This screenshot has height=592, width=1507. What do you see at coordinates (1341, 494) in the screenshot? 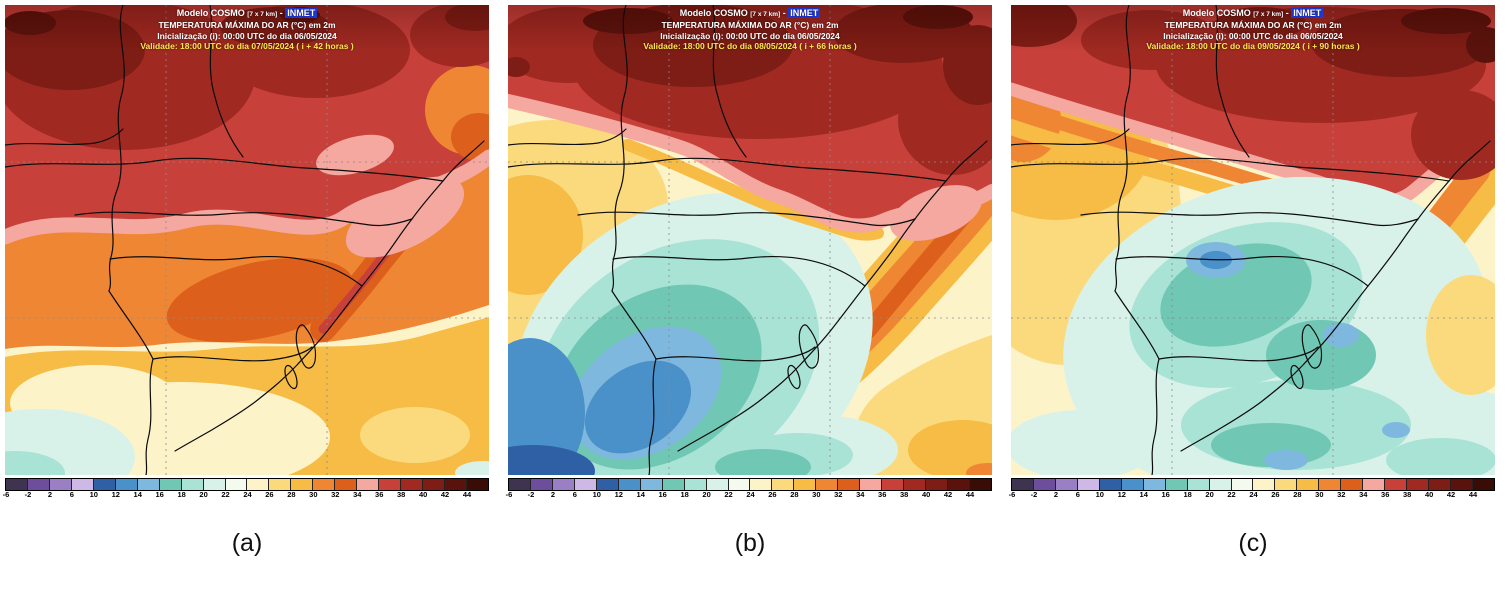
I see `colorbar-tick-label: 32` at bounding box center [1341, 494].